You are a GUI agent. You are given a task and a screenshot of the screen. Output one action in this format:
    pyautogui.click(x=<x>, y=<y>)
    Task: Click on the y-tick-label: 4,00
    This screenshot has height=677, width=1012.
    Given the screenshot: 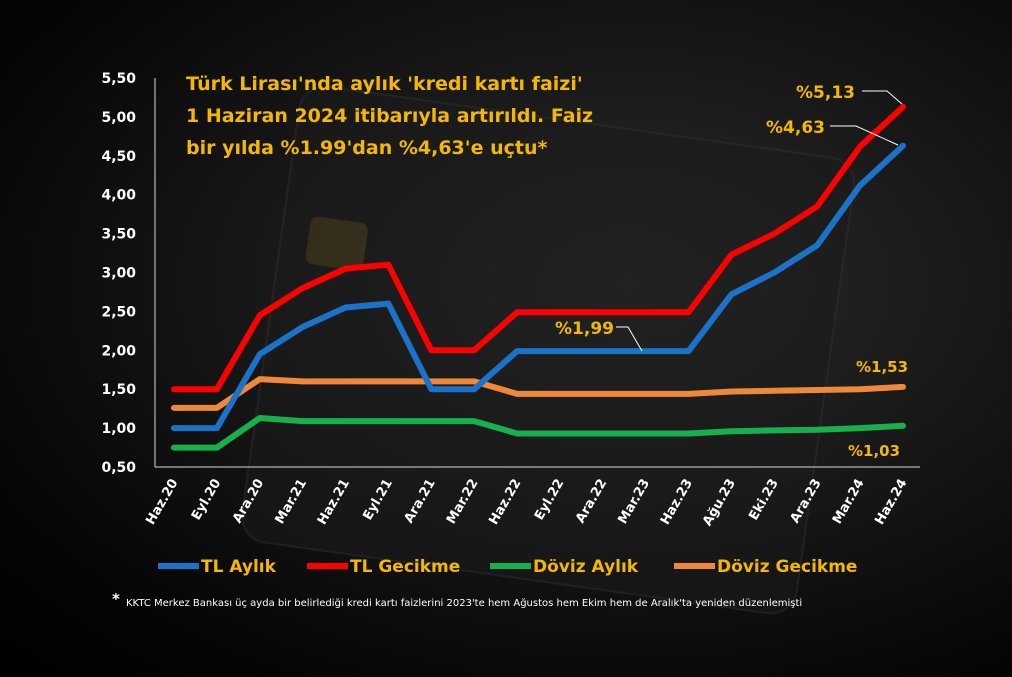 What is the action you would take?
    pyautogui.click(x=118, y=196)
    